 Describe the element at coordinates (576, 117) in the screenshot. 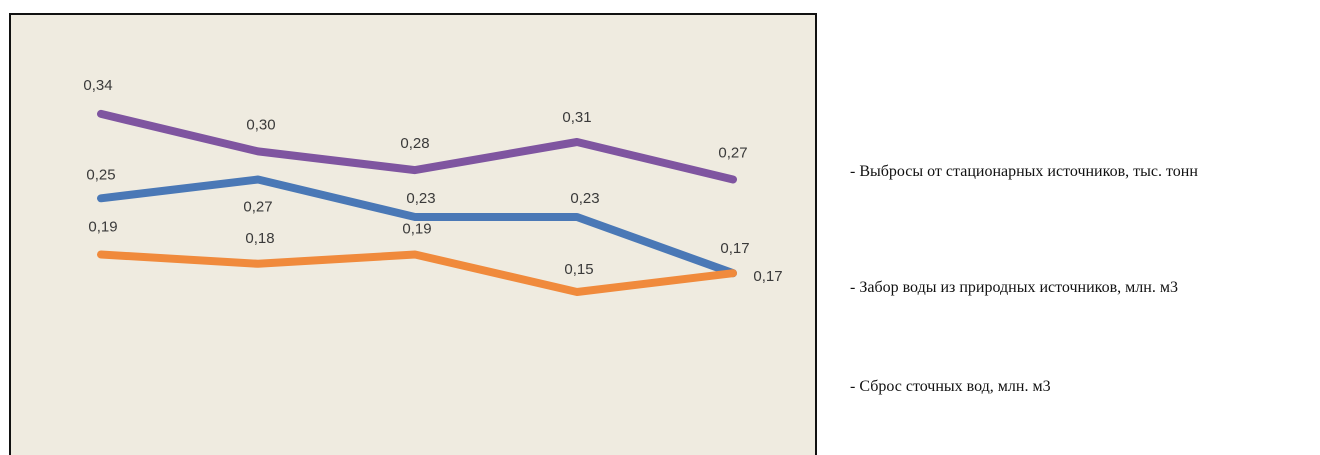

I see `data-label-emissions-4: 0,31` at that location.